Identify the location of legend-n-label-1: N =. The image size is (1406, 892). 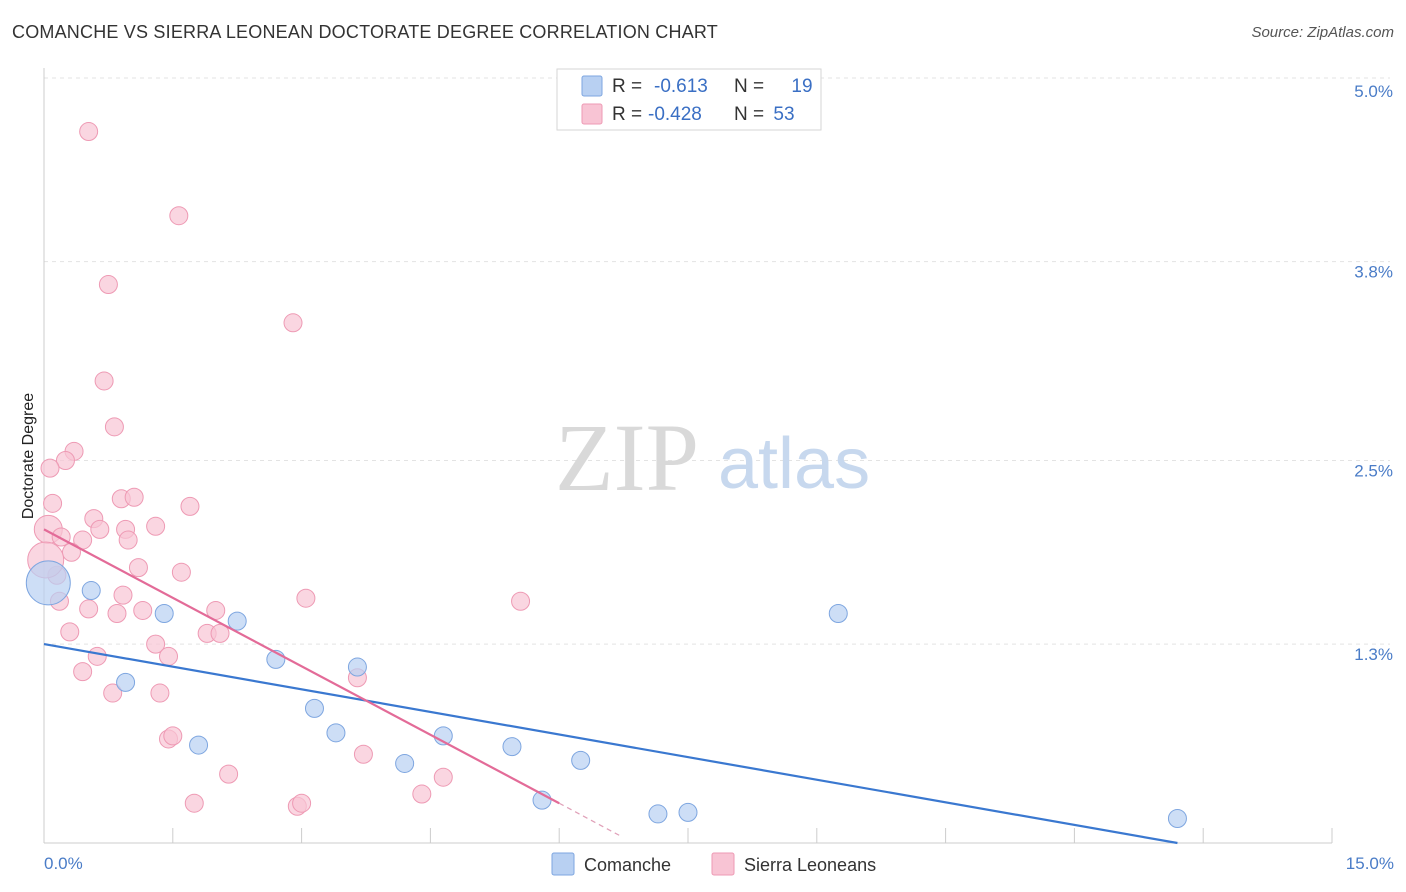
(749, 86).